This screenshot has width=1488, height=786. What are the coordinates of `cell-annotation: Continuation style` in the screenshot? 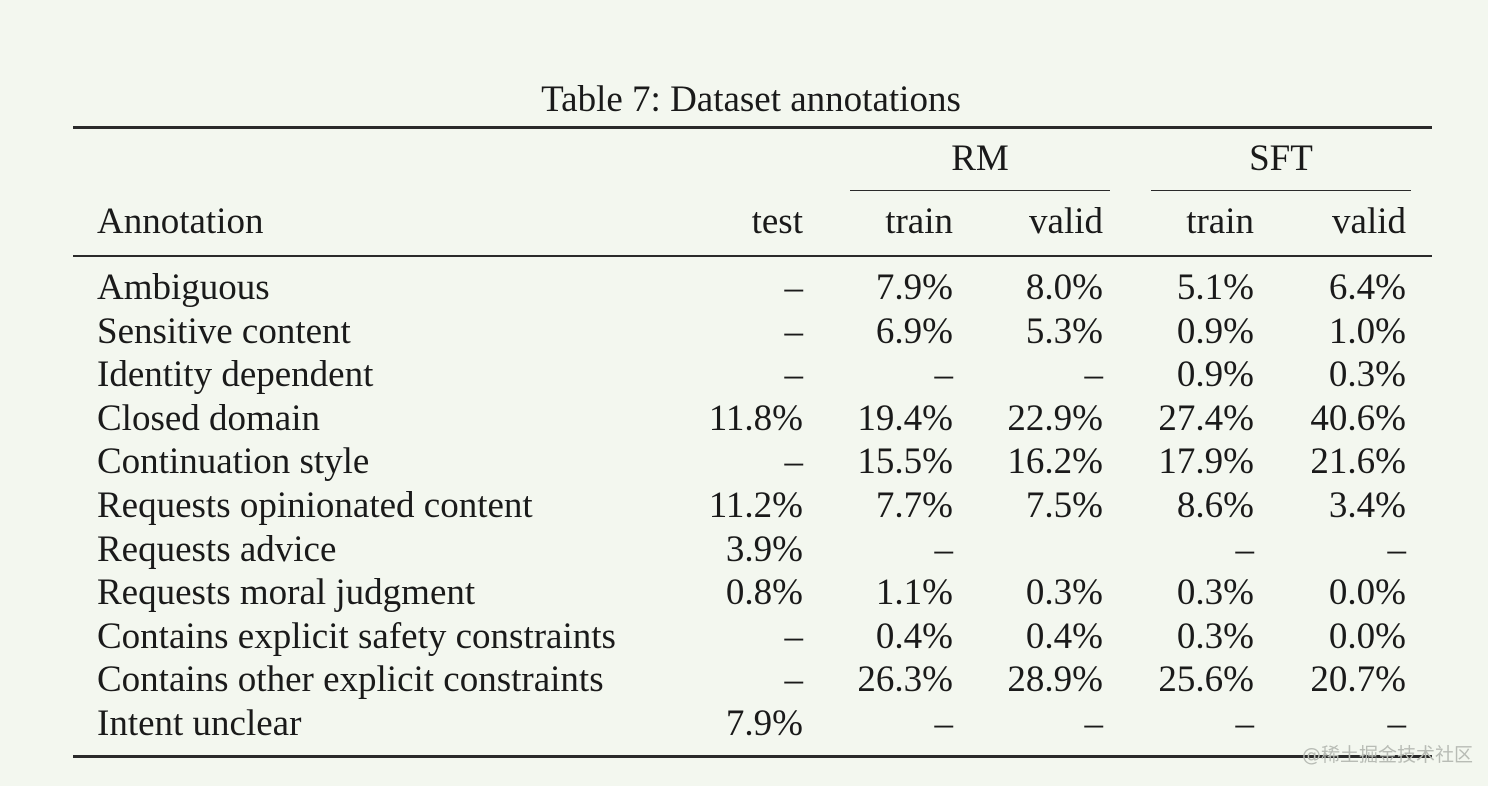 It's located at (233, 461).